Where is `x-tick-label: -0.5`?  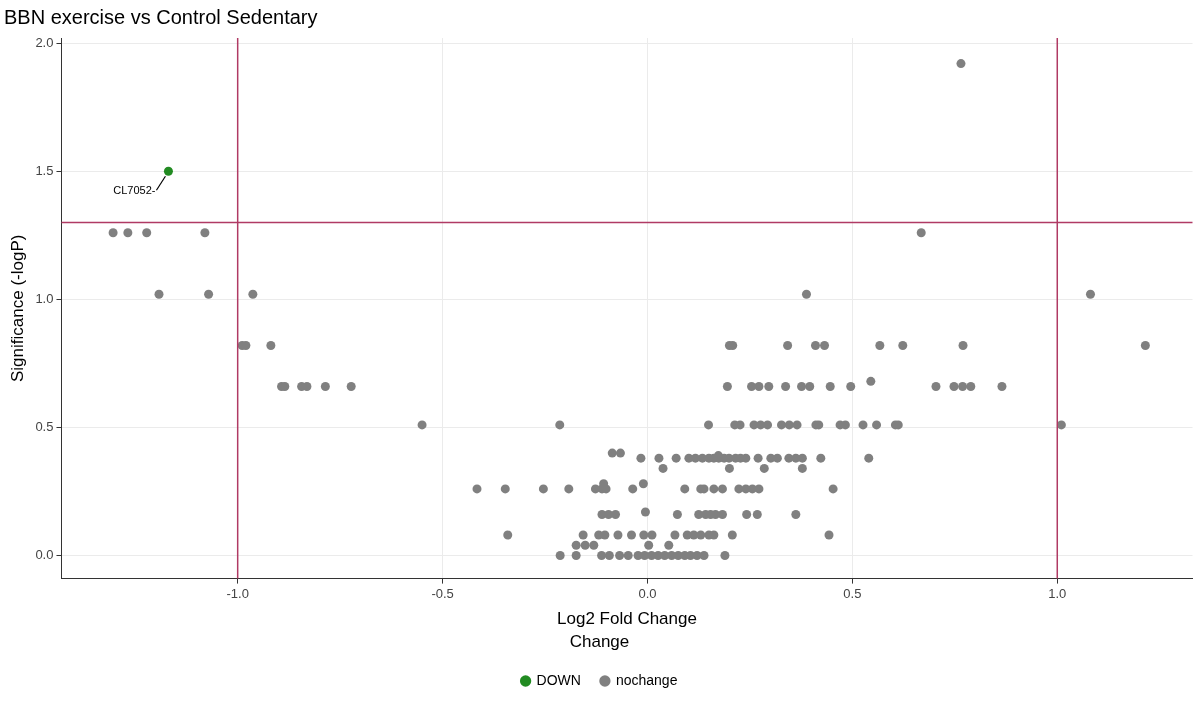
x-tick-label: -0.5 is located at coordinates (442, 593).